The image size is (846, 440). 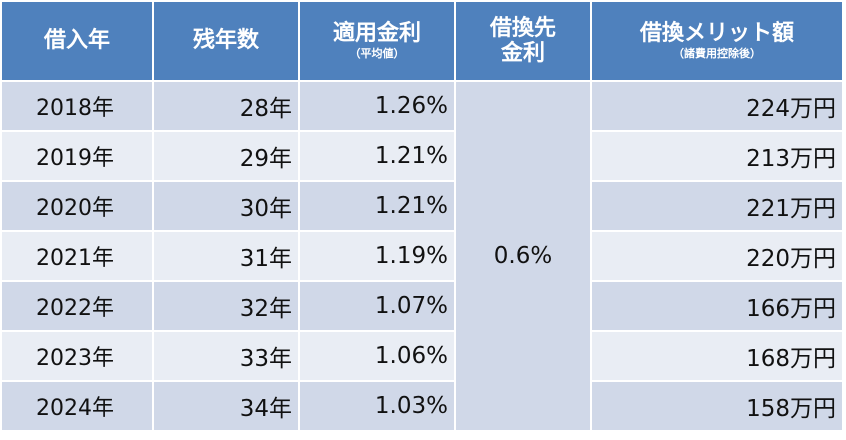 I want to click on table-row: 2022年 32年 1.07% 166万円, so click(x=422, y=306).